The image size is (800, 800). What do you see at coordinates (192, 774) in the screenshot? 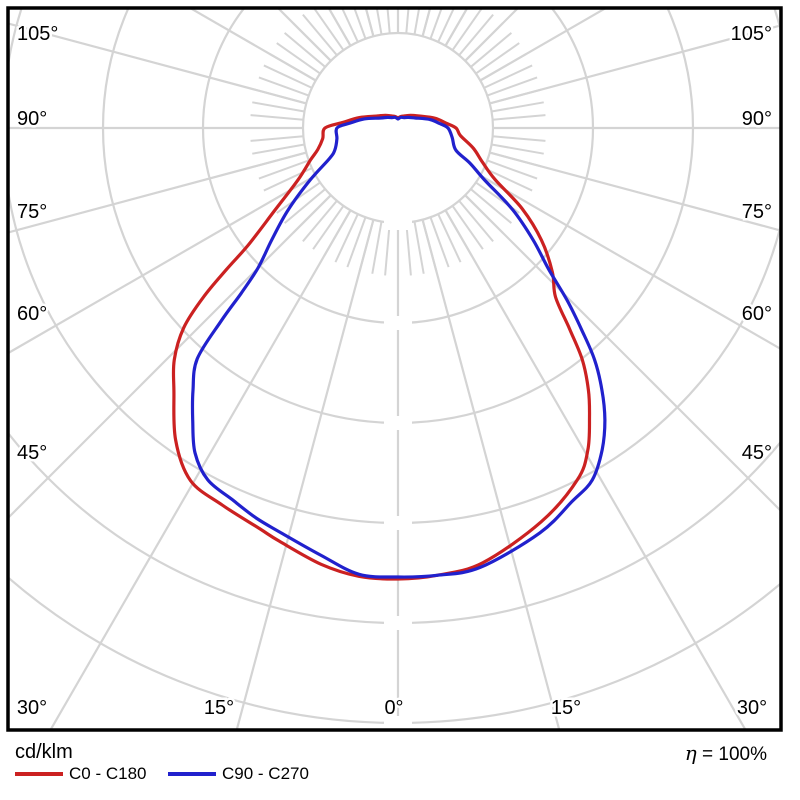
I see `legend-swatch-blue-line` at bounding box center [192, 774].